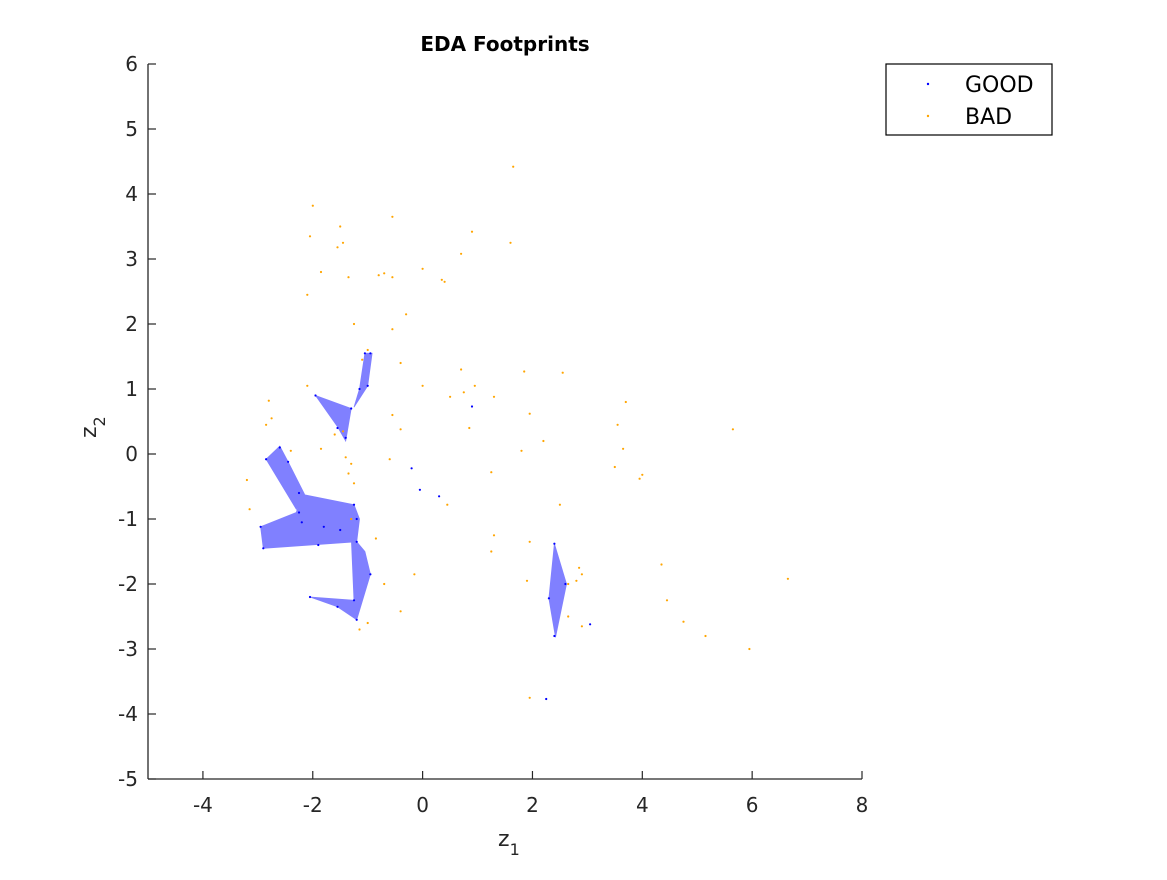 This screenshot has width=1167, height=880. I want to click on chart-title: EDA Footprints, so click(504, 44).